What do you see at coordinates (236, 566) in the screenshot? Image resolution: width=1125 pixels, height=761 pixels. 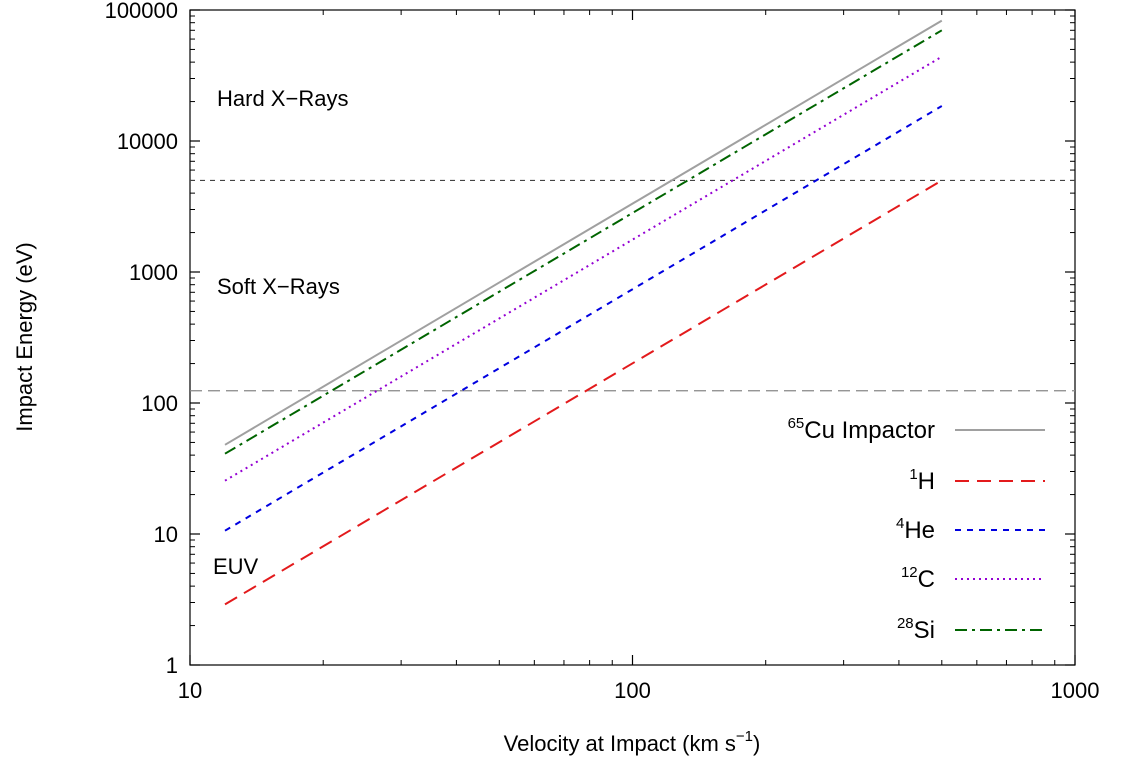 I see `region-label-euv: EUV` at bounding box center [236, 566].